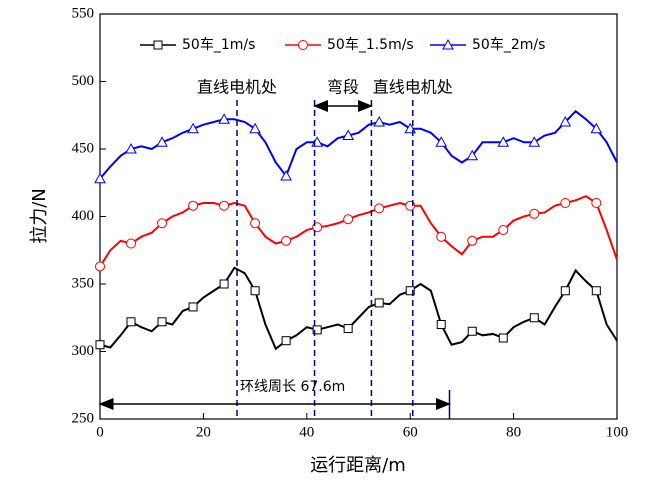 This screenshot has height=487, width=660. What do you see at coordinates (203, 432) in the screenshot?
I see `x-tick-label: 20` at bounding box center [203, 432].